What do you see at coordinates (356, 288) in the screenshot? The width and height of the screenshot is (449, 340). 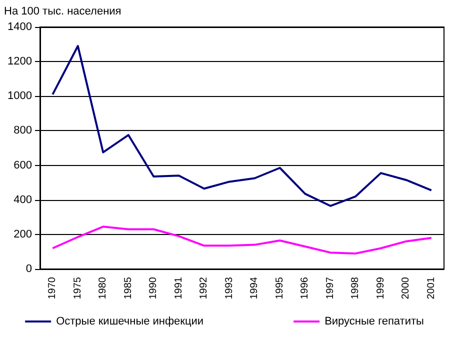 I see `x-tick-label: 1998` at bounding box center [356, 288].